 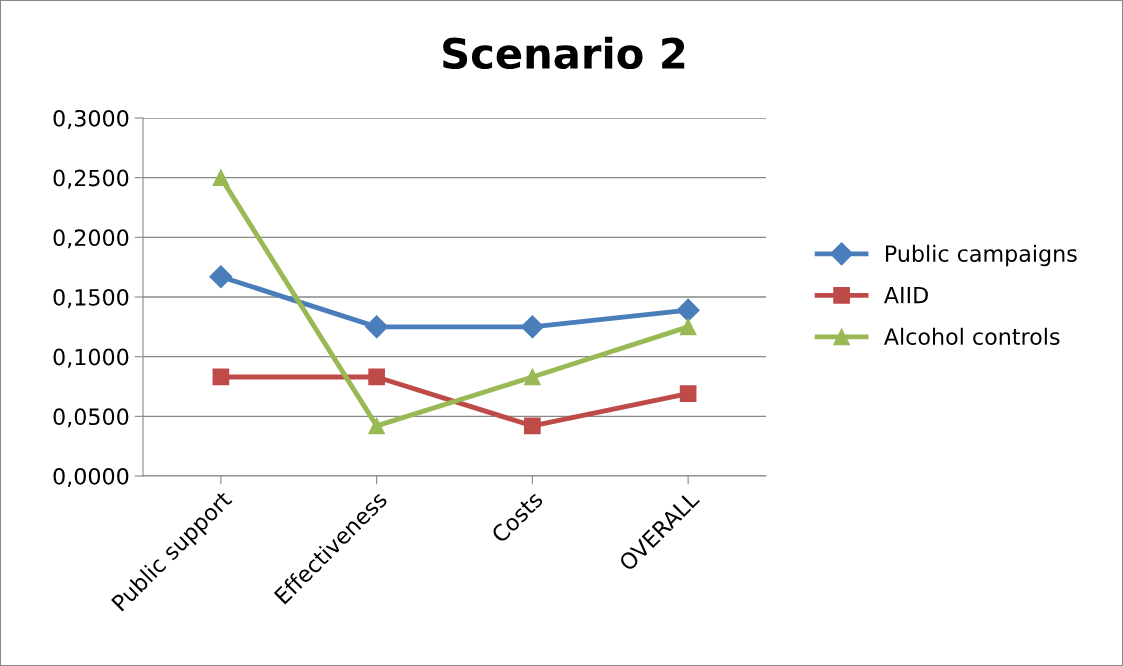 What do you see at coordinates (564, 53) in the screenshot?
I see `chart-title: Scenario 2` at bounding box center [564, 53].